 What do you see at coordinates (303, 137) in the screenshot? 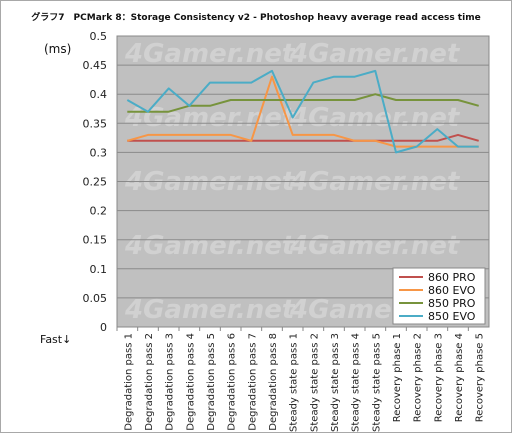
I see `series-line-860-pro` at bounding box center [303, 137].